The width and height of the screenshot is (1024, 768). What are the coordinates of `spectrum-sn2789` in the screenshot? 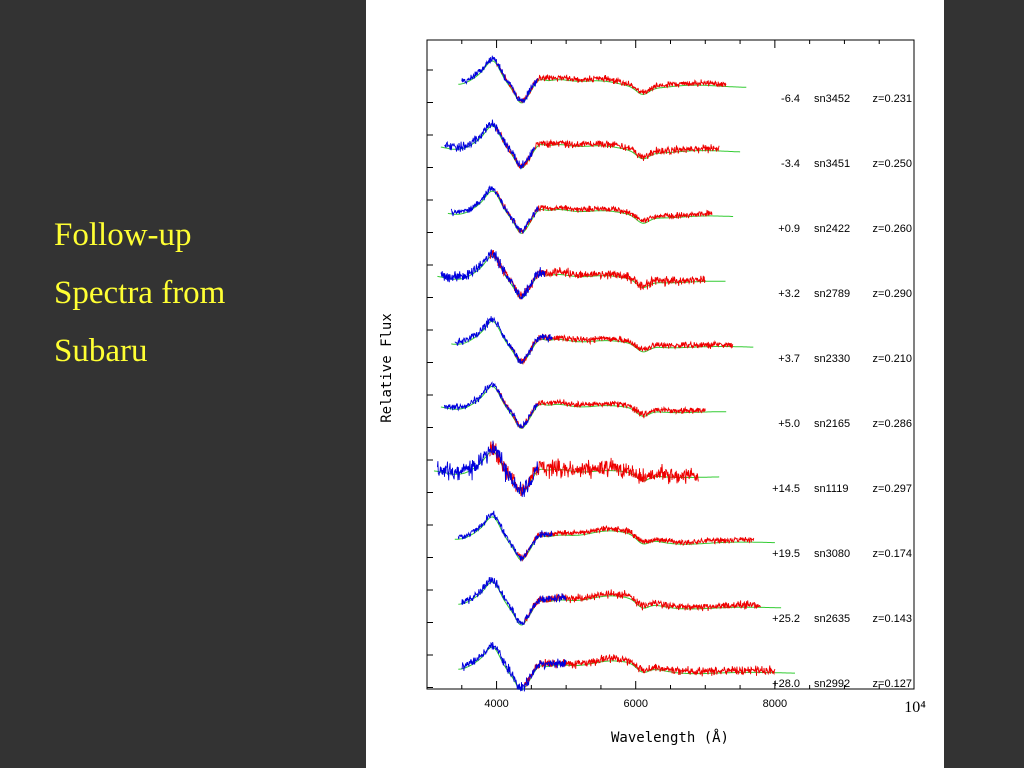 It's located at (581, 274).